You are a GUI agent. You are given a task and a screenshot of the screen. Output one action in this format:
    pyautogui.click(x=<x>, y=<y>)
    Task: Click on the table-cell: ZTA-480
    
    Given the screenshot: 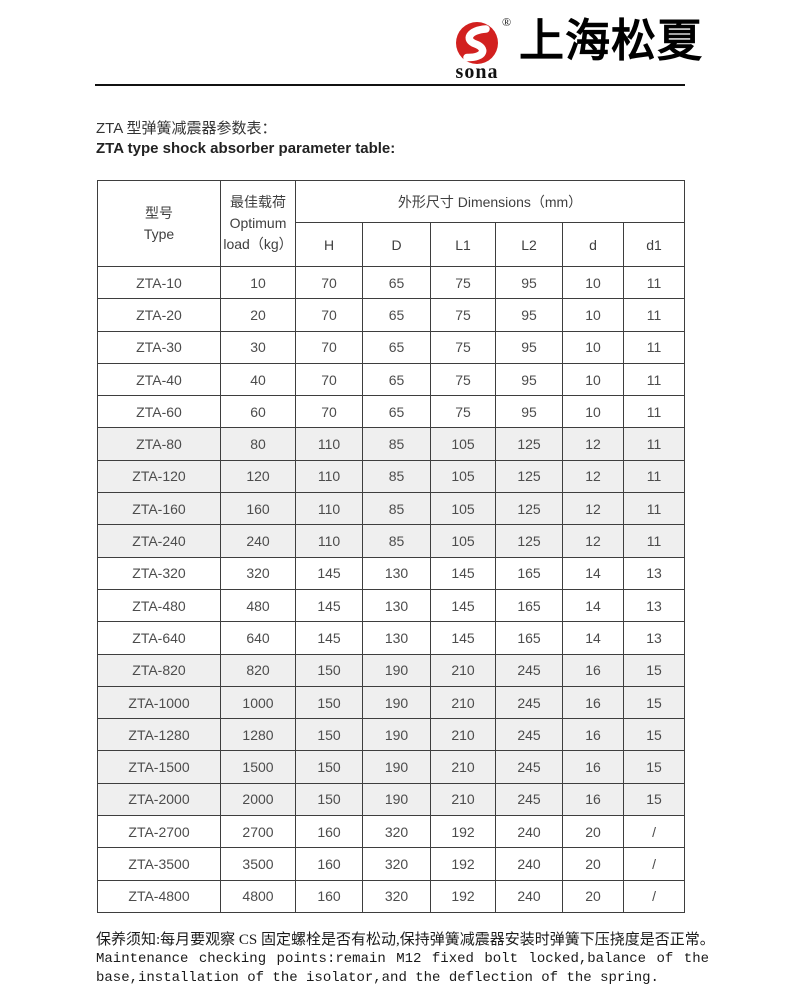 What is the action you would take?
    pyautogui.click(x=159, y=605)
    